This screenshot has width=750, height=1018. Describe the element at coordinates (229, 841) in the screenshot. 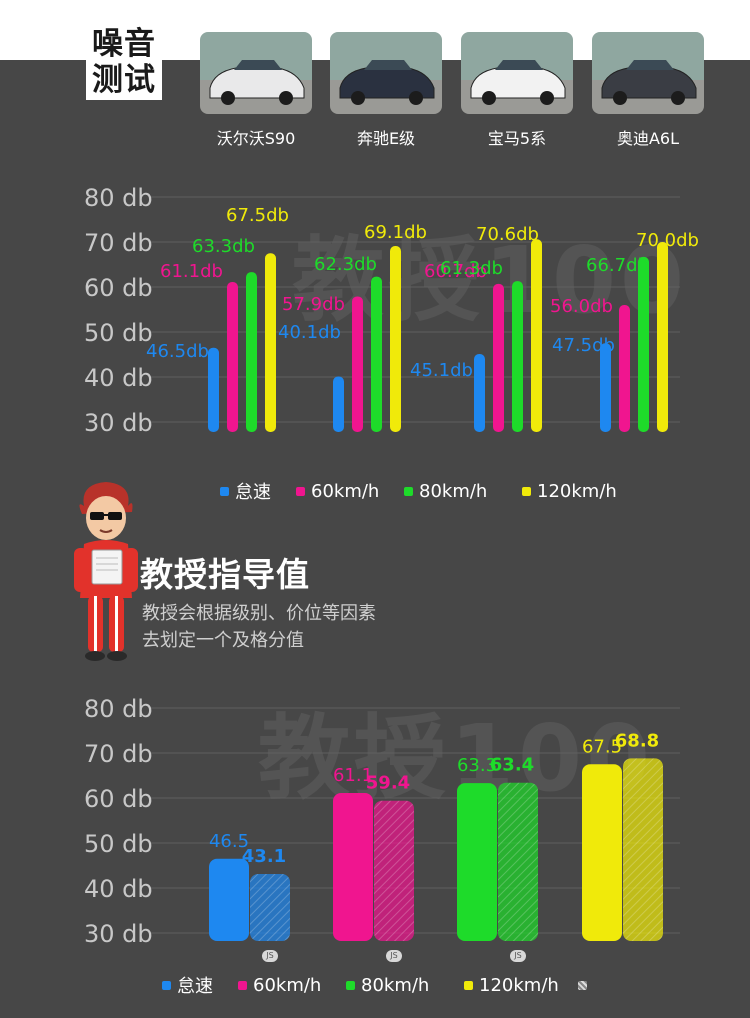

I see `data-label-measured: 46.5` at that location.